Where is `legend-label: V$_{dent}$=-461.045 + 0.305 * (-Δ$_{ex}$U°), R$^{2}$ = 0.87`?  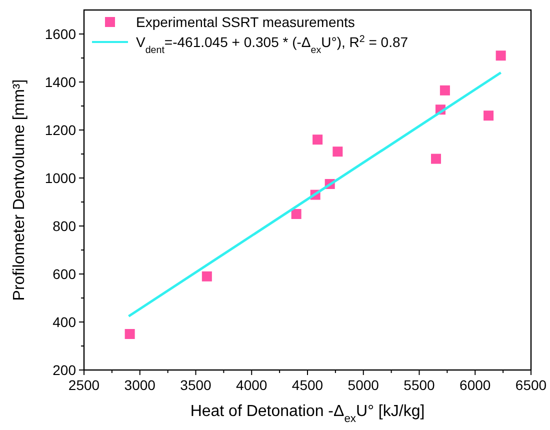 legend-label: V$_{dent}$=-461.045 + 0.305 * (-Δ$_{ex}$U°), R$^{2}$ = 0.87 is located at coordinates (272, 45).